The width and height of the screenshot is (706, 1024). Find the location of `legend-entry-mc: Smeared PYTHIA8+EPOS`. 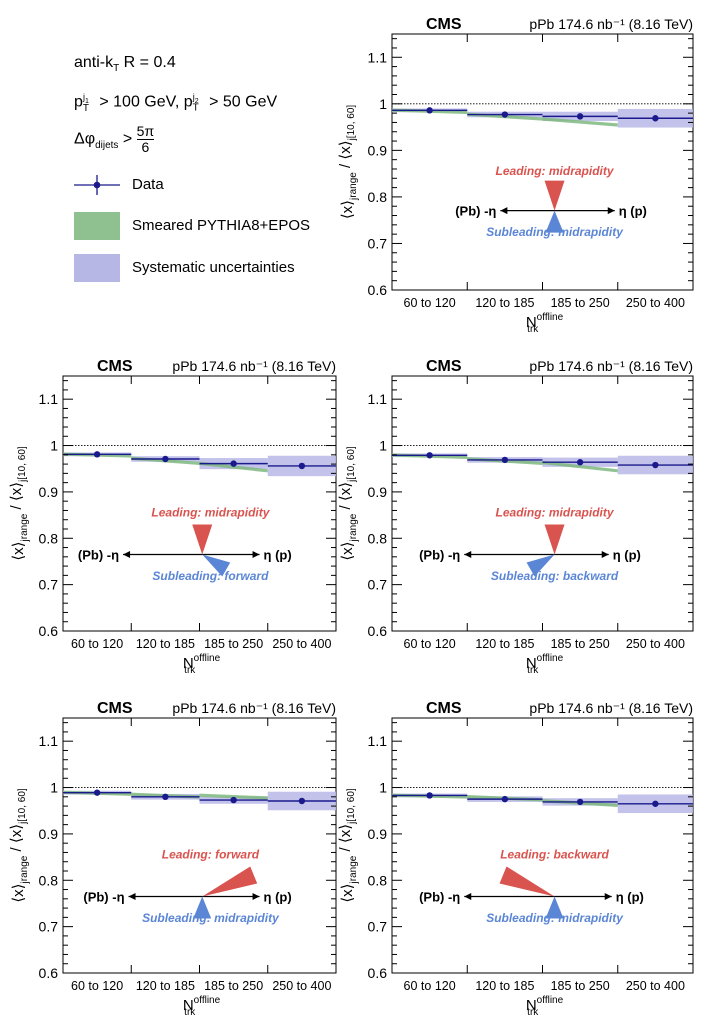

legend-entry-mc: Smeared PYTHIA8+EPOS is located at coordinates (224, 227).